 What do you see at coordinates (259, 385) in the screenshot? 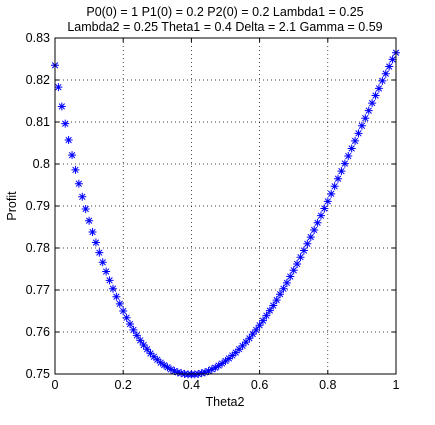
I see `x-tick-label: 0.6` at bounding box center [259, 385].